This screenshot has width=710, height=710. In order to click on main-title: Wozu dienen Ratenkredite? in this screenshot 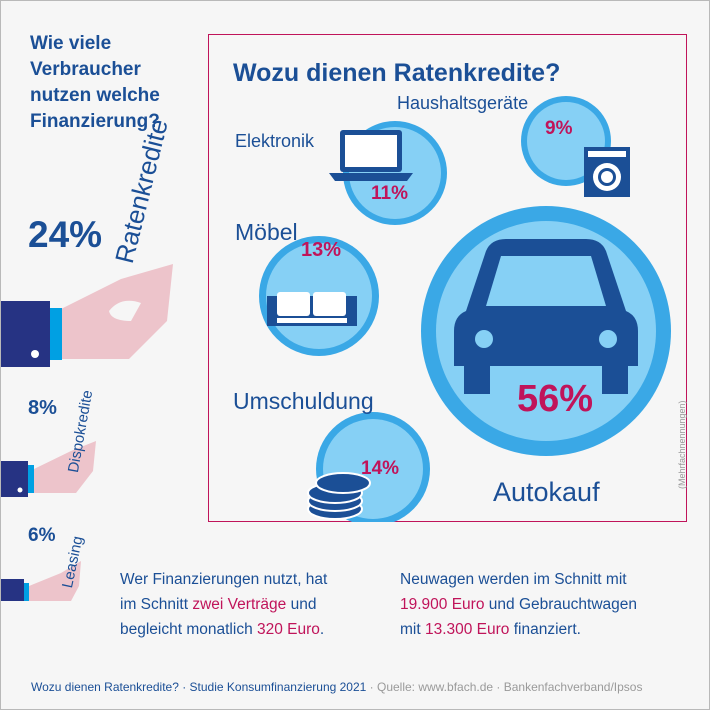, I will do `click(397, 73)`.